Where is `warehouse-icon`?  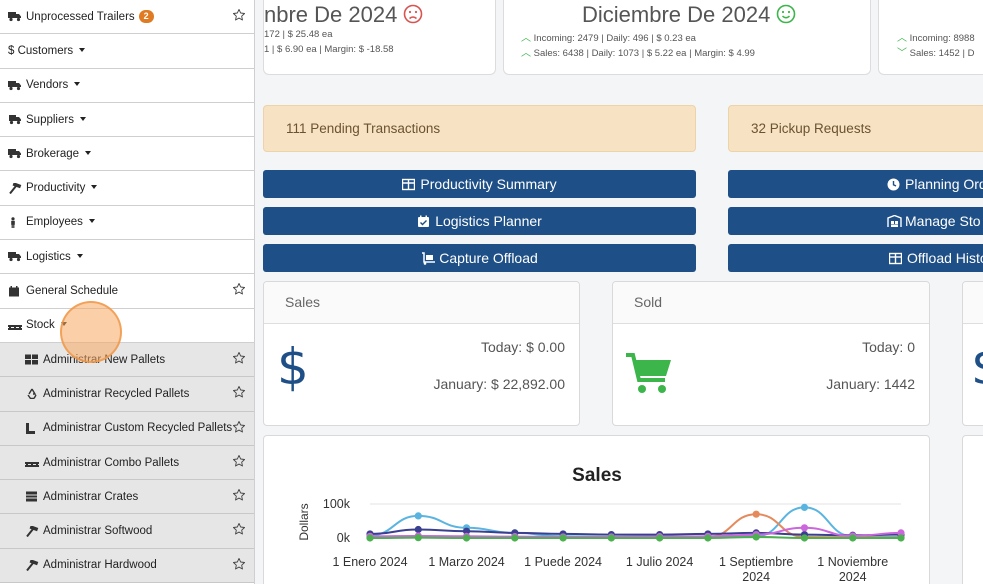 warehouse-icon is located at coordinates (894, 221).